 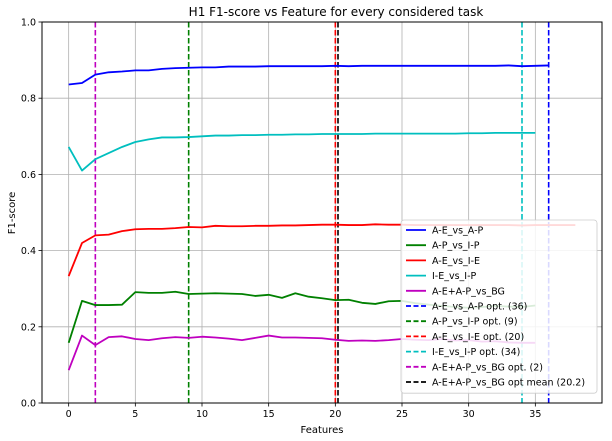 What do you see at coordinates (508, 383) in the screenshot?
I see `legend-label: A-E+A-P_vs_BG opt mean (20.2)` at bounding box center [508, 383].